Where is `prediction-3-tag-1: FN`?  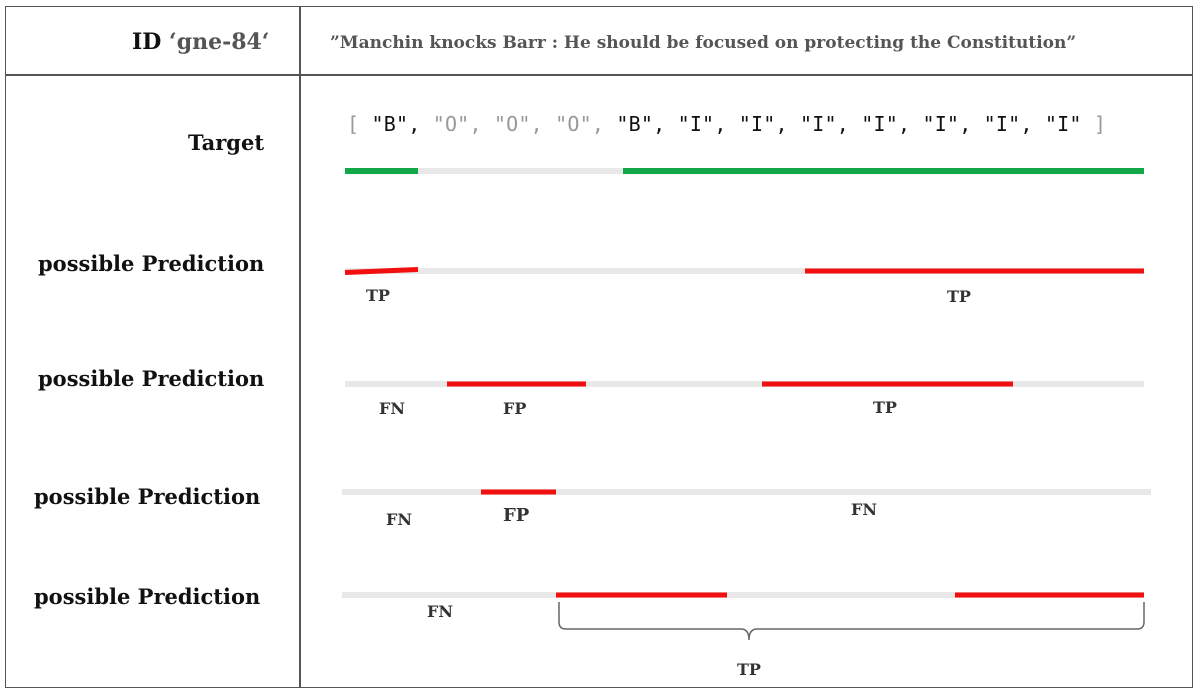 prediction-3-tag-1: FN is located at coordinates (399, 519).